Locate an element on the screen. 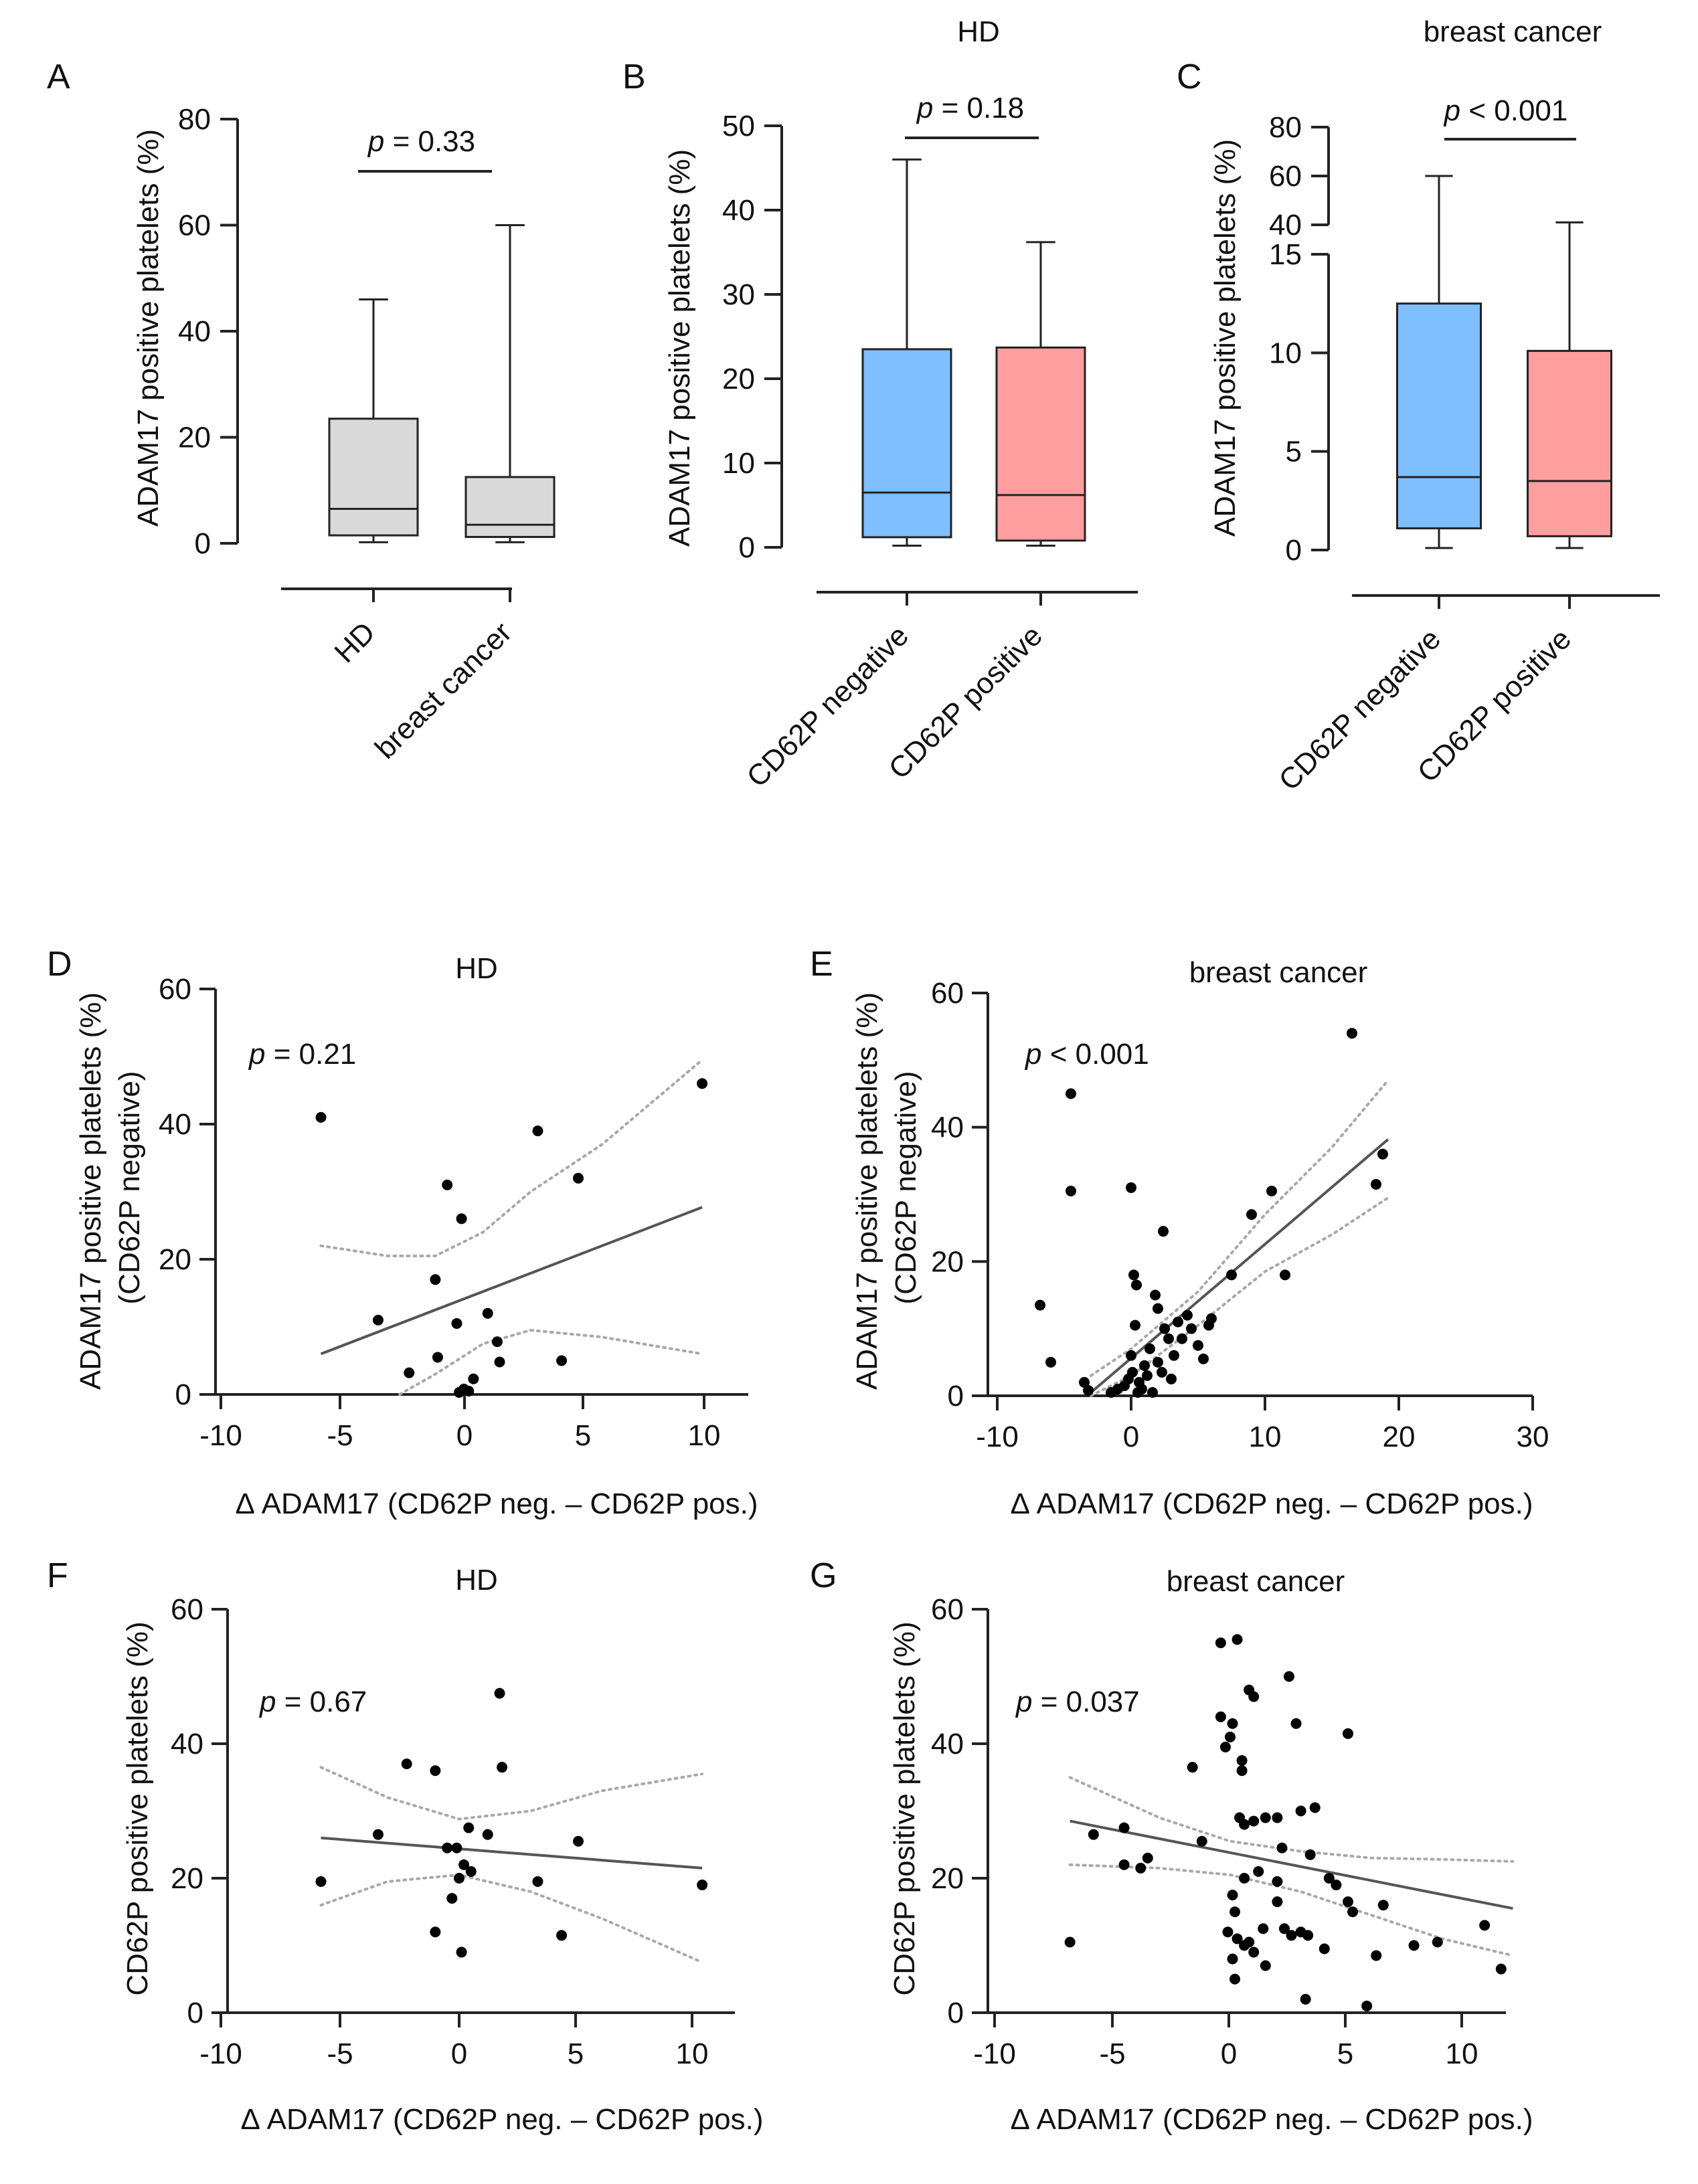 Image resolution: width=1698 pixels, height=2184 pixels. panel-e-xlabel: Δ ADAM17 (CD62P neg. – CD62P pos.) is located at coordinates (1271, 1503).